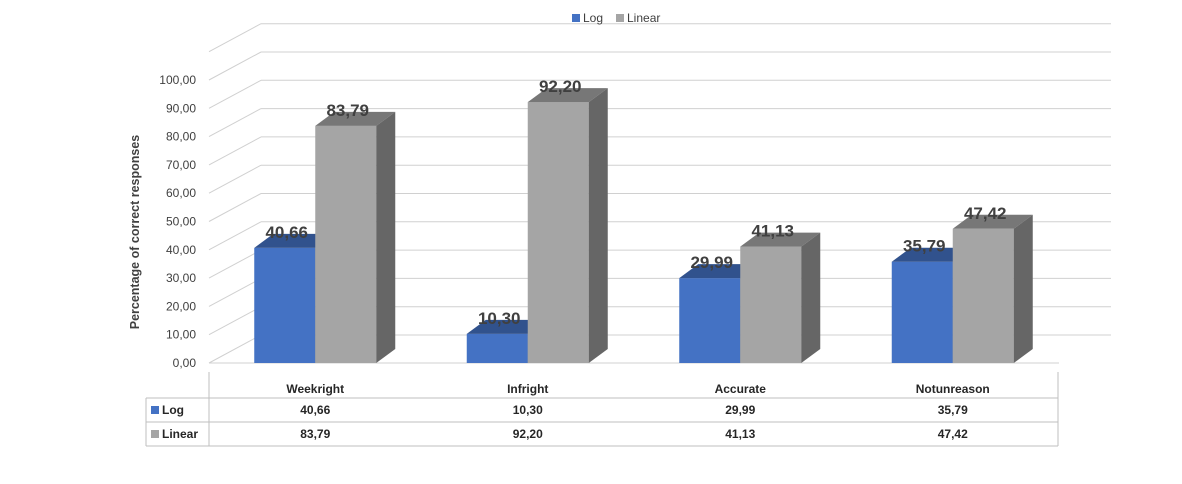  What do you see at coordinates (315, 434) in the screenshot?
I see `table-cell: 83,79` at bounding box center [315, 434].